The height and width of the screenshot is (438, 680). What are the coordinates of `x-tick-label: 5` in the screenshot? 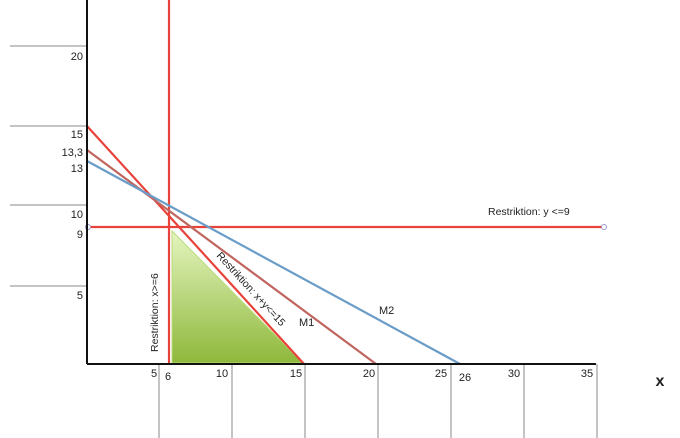 It's located at (154, 374).